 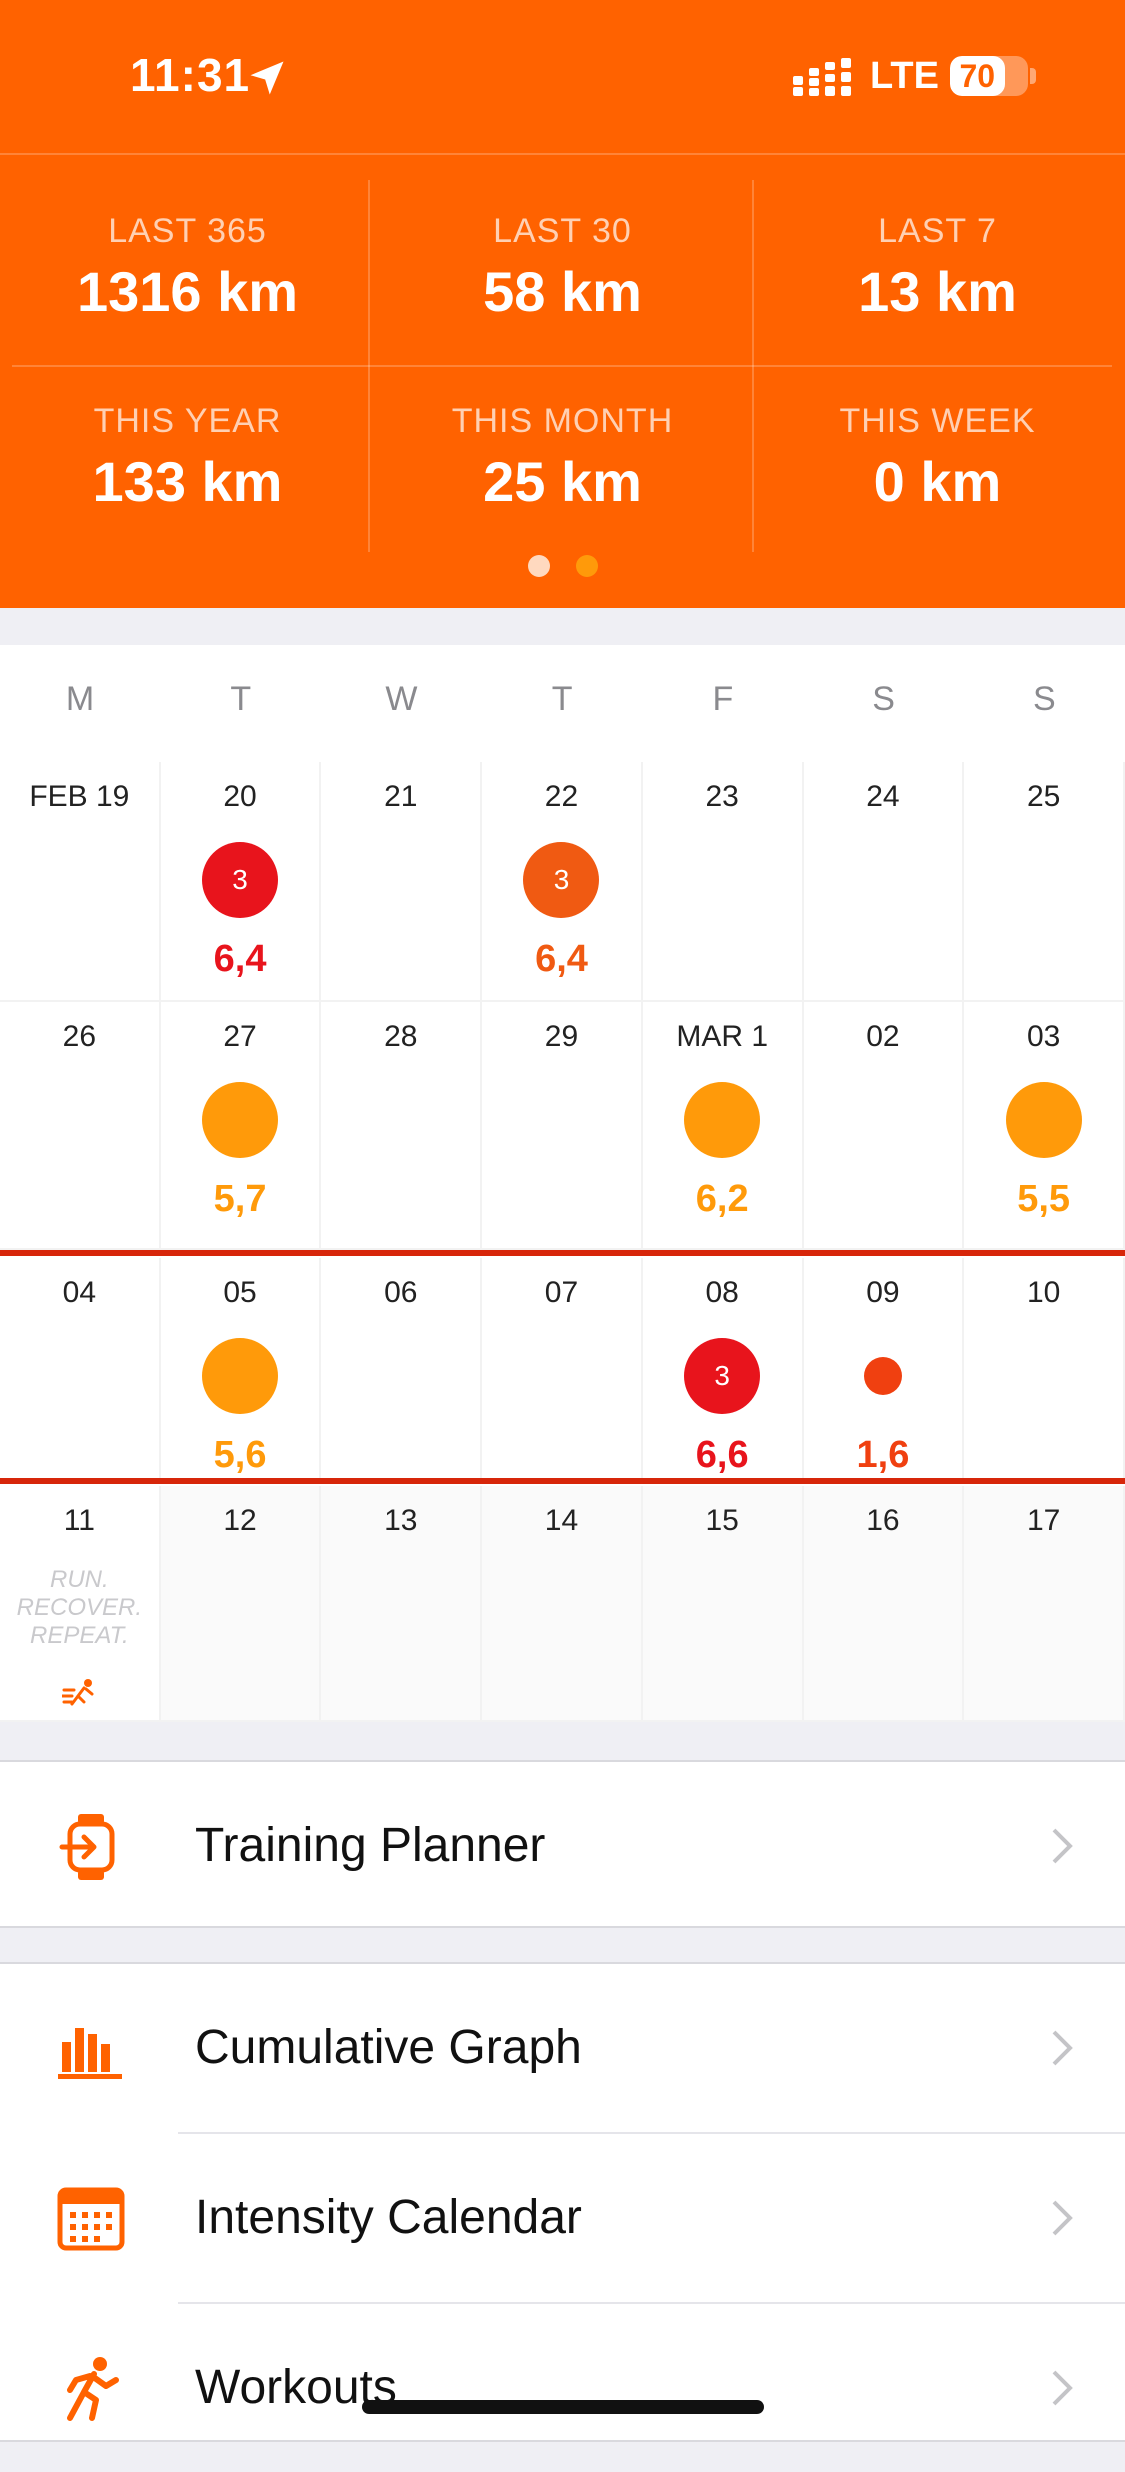 I want to click on day-number: 02, so click(x=883, y=1036).